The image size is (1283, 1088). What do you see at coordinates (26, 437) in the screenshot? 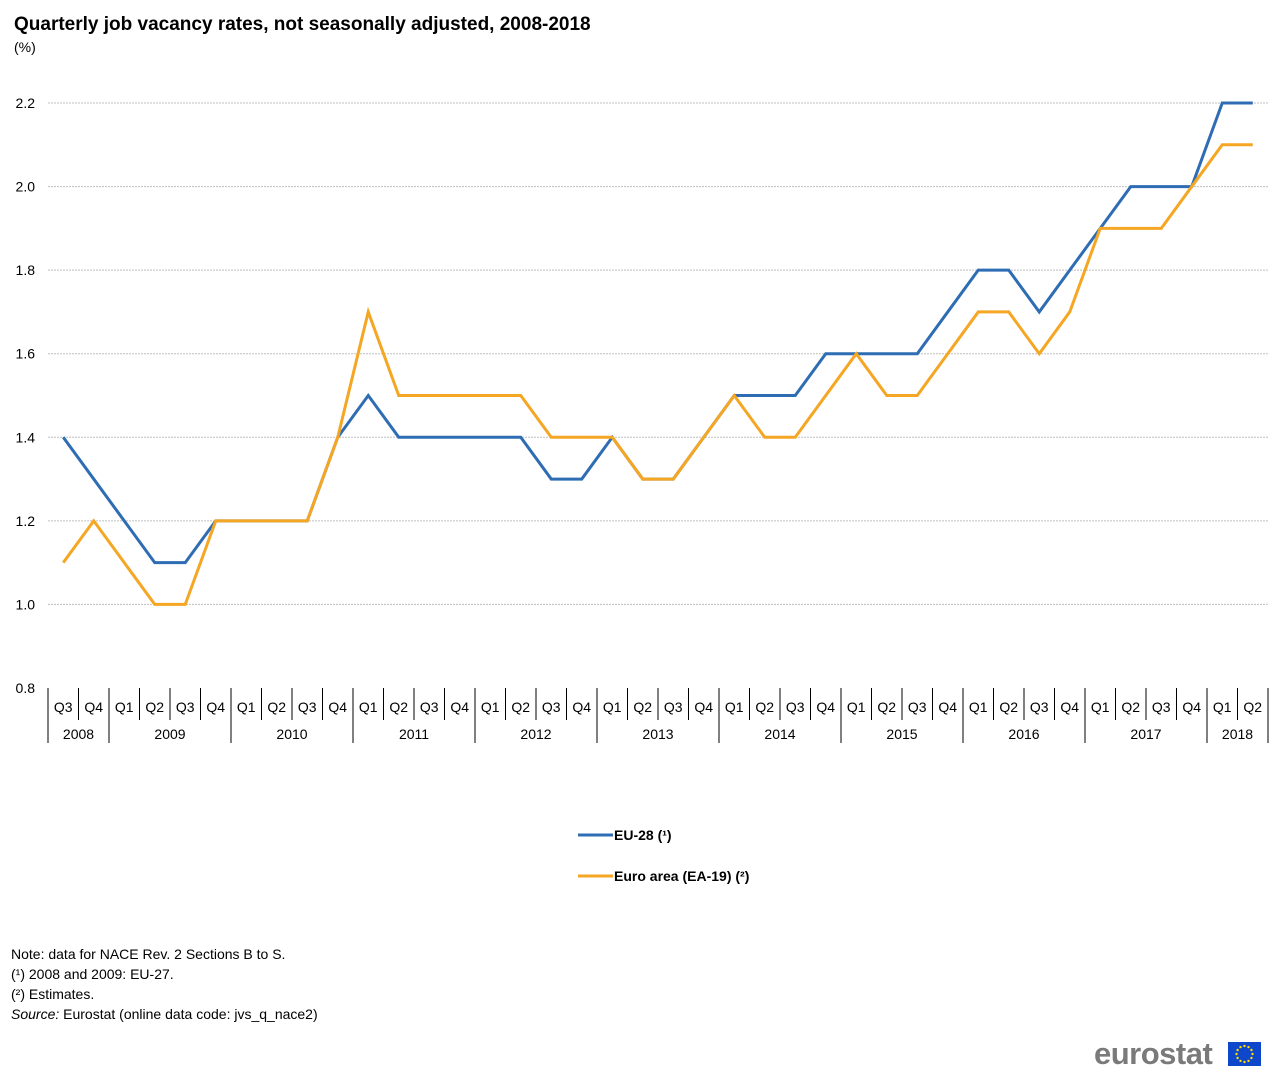
I see `y-tick-label: 1.4` at bounding box center [26, 437].